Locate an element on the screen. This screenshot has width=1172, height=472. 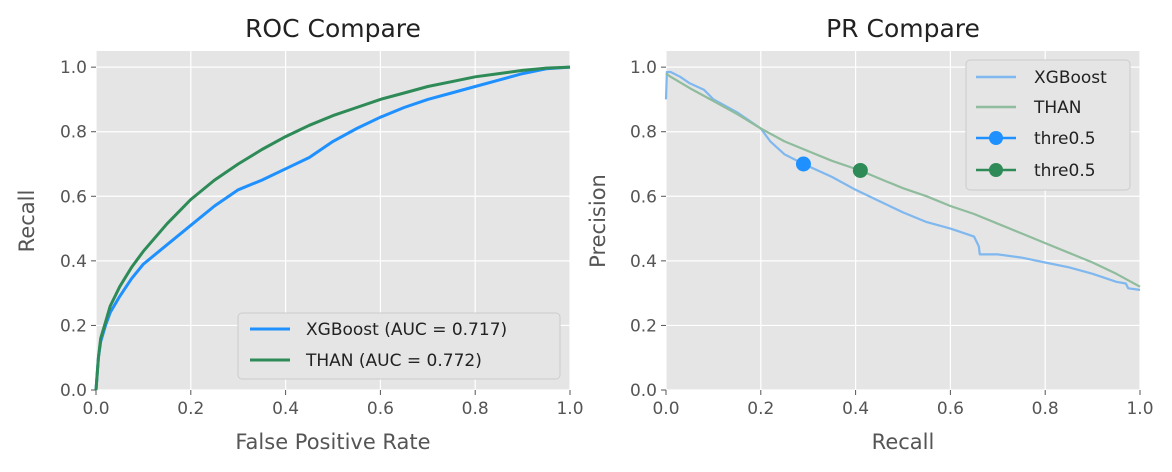
roc-legend-box is located at coordinates (399, 346).